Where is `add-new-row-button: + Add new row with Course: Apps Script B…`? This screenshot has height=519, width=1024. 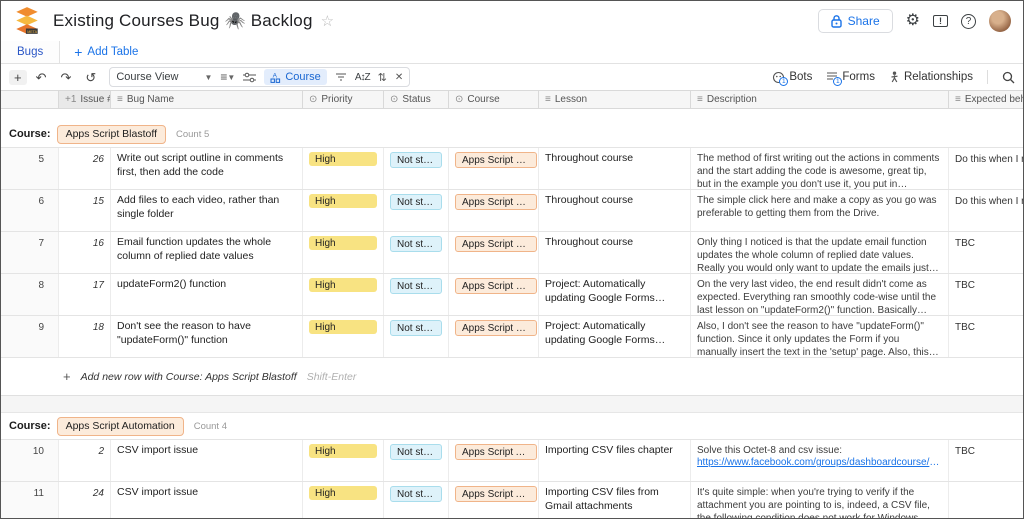
add-new-row-button: + Add new row with Course: Apps Script B… is located at coordinates (512, 376).